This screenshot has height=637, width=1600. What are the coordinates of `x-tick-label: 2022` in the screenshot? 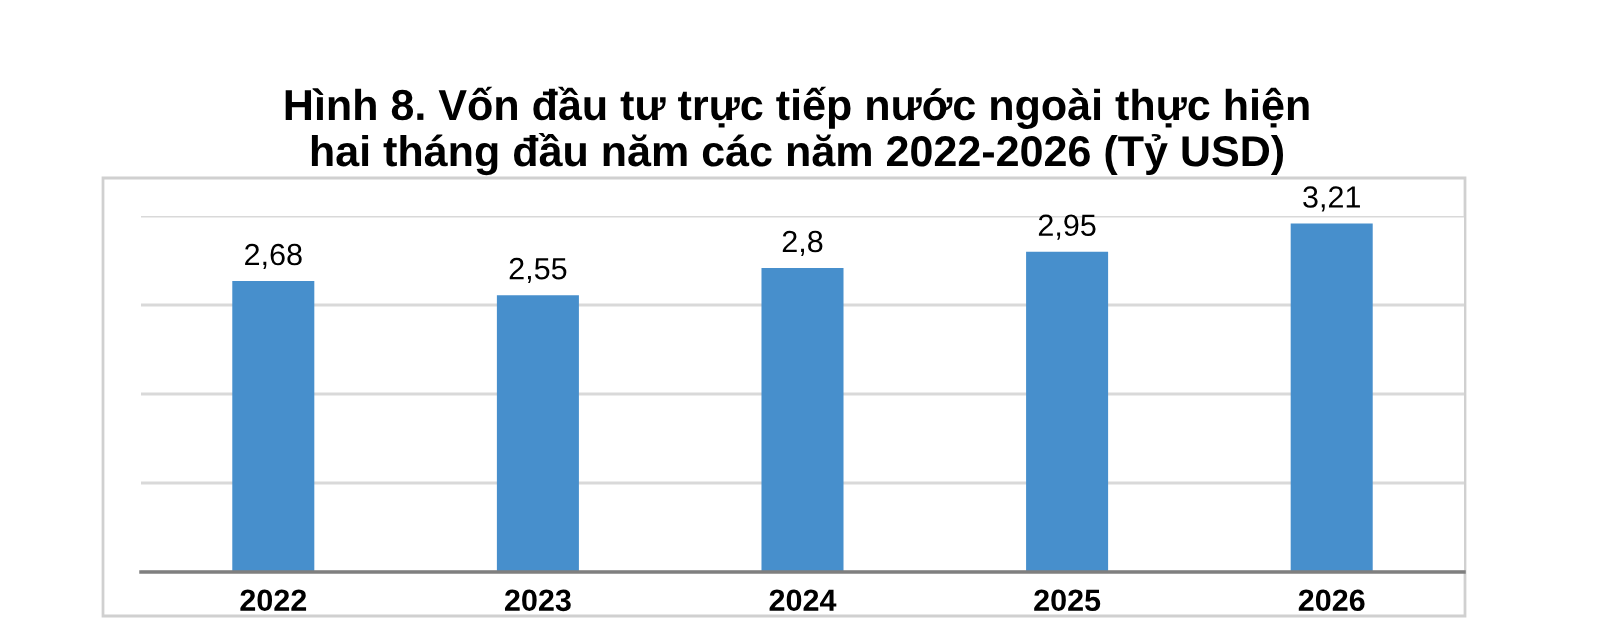 It's located at (273, 600).